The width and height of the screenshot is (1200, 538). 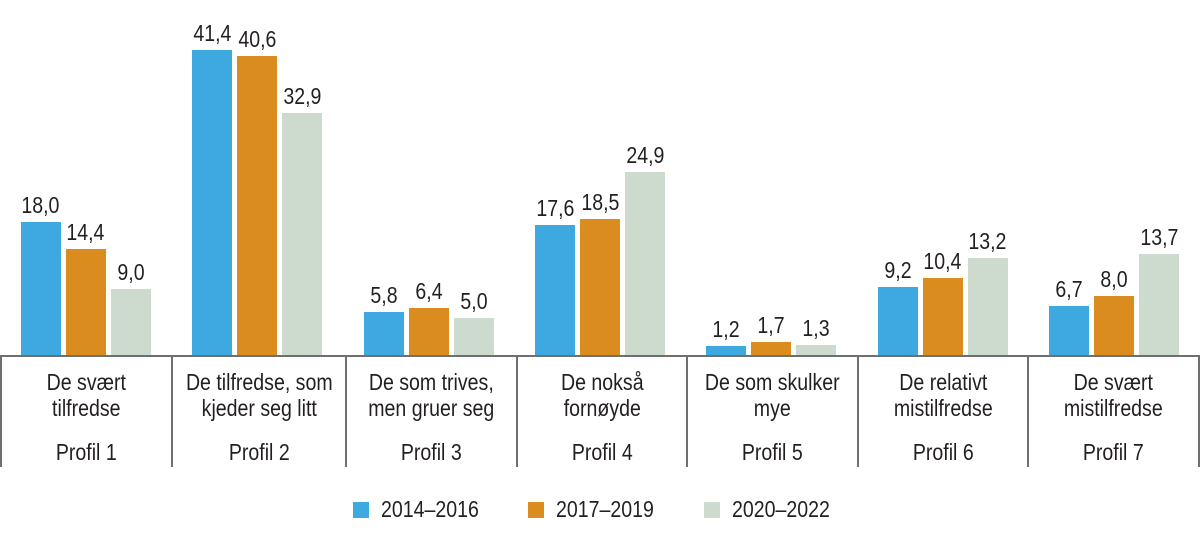 I want to click on bar-value-label: 6,4, so click(x=428, y=291).